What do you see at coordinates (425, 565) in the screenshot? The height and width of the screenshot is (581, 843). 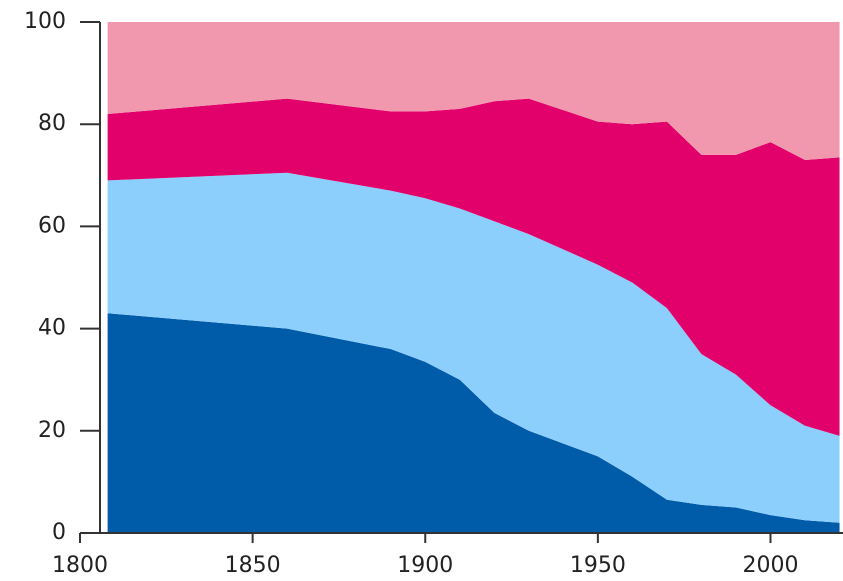 I see `x-tick-label: 1900` at bounding box center [425, 565].